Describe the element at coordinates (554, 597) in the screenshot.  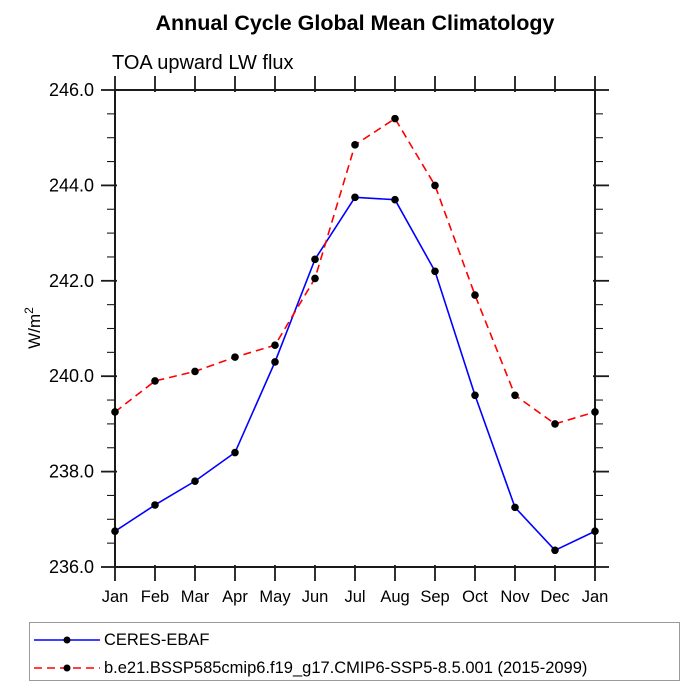
I see `x-tick-label: Dec` at that location.